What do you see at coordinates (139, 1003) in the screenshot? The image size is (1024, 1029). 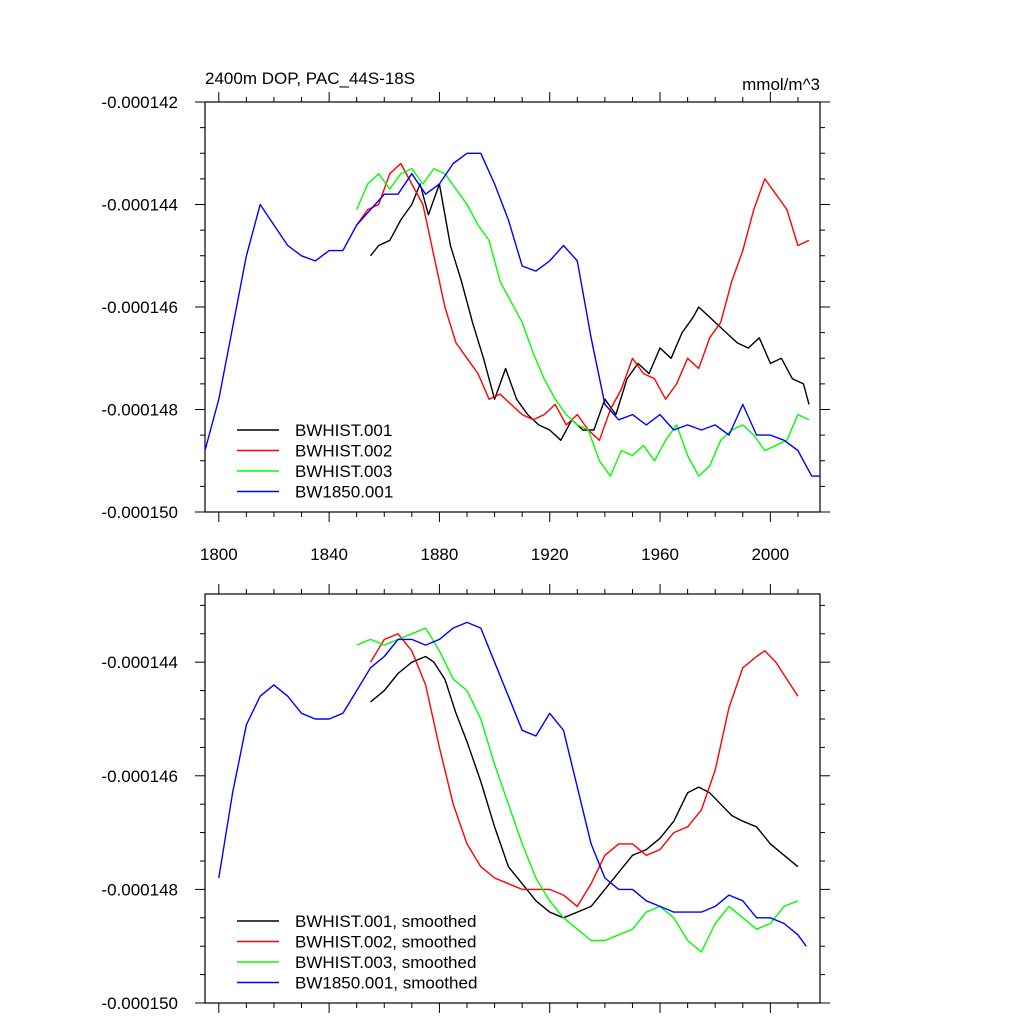 I see `panel-2-y-tick-label: -0.000150` at bounding box center [139, 1003].